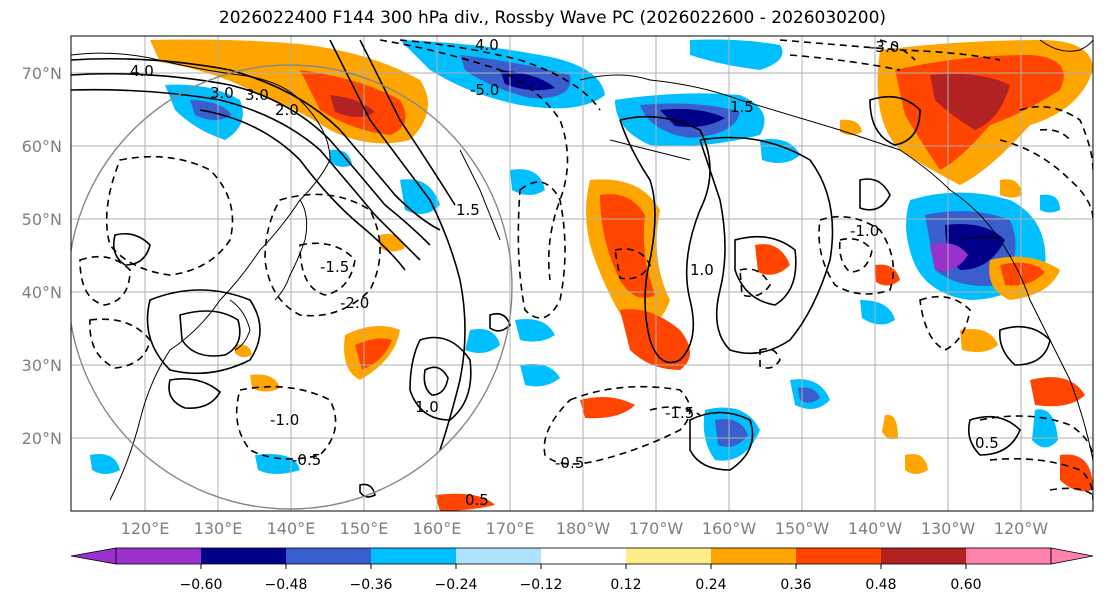  What do you see at coordinates (287, 110) in the screenshot?
I see `contour-label: 2.0` at bounding box center [287, 110].